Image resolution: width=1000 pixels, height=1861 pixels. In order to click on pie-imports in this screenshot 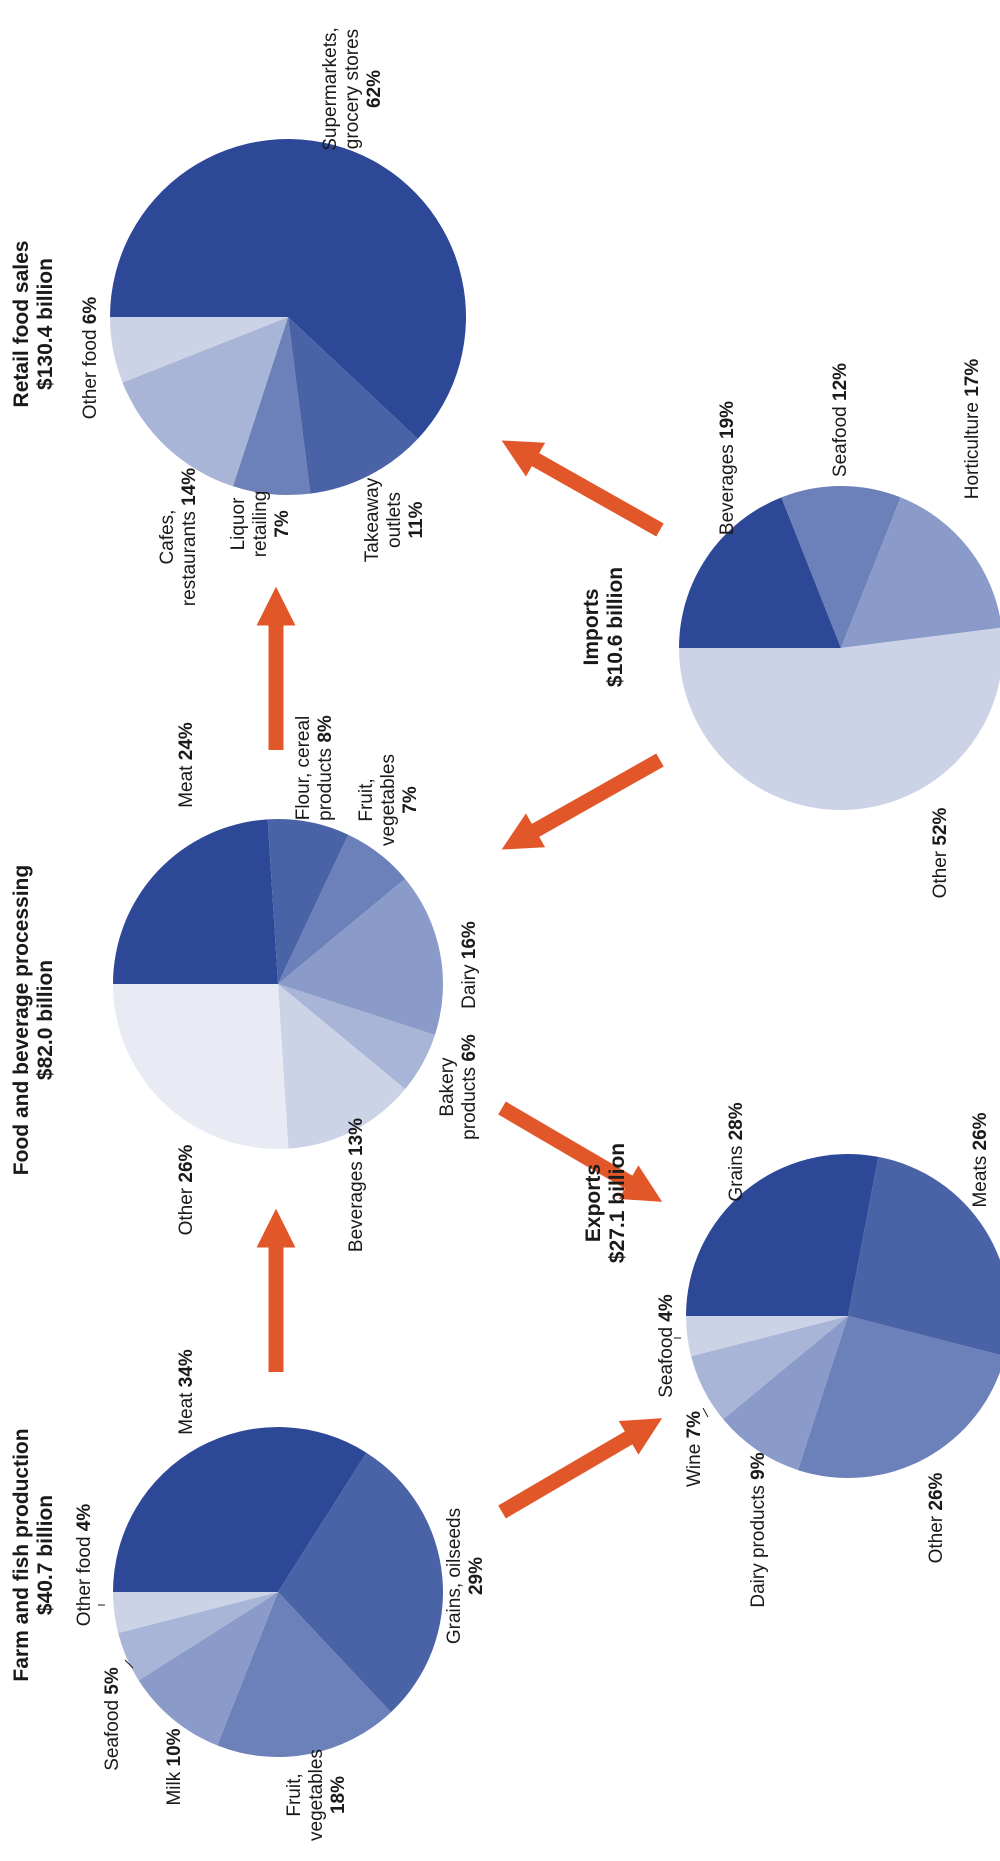, I will do `click(839, 648)`.